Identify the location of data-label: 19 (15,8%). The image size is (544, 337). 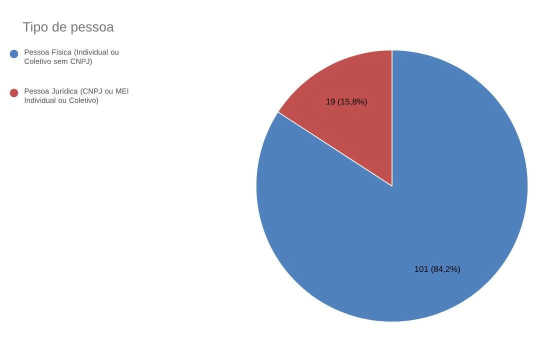
(346, 102).